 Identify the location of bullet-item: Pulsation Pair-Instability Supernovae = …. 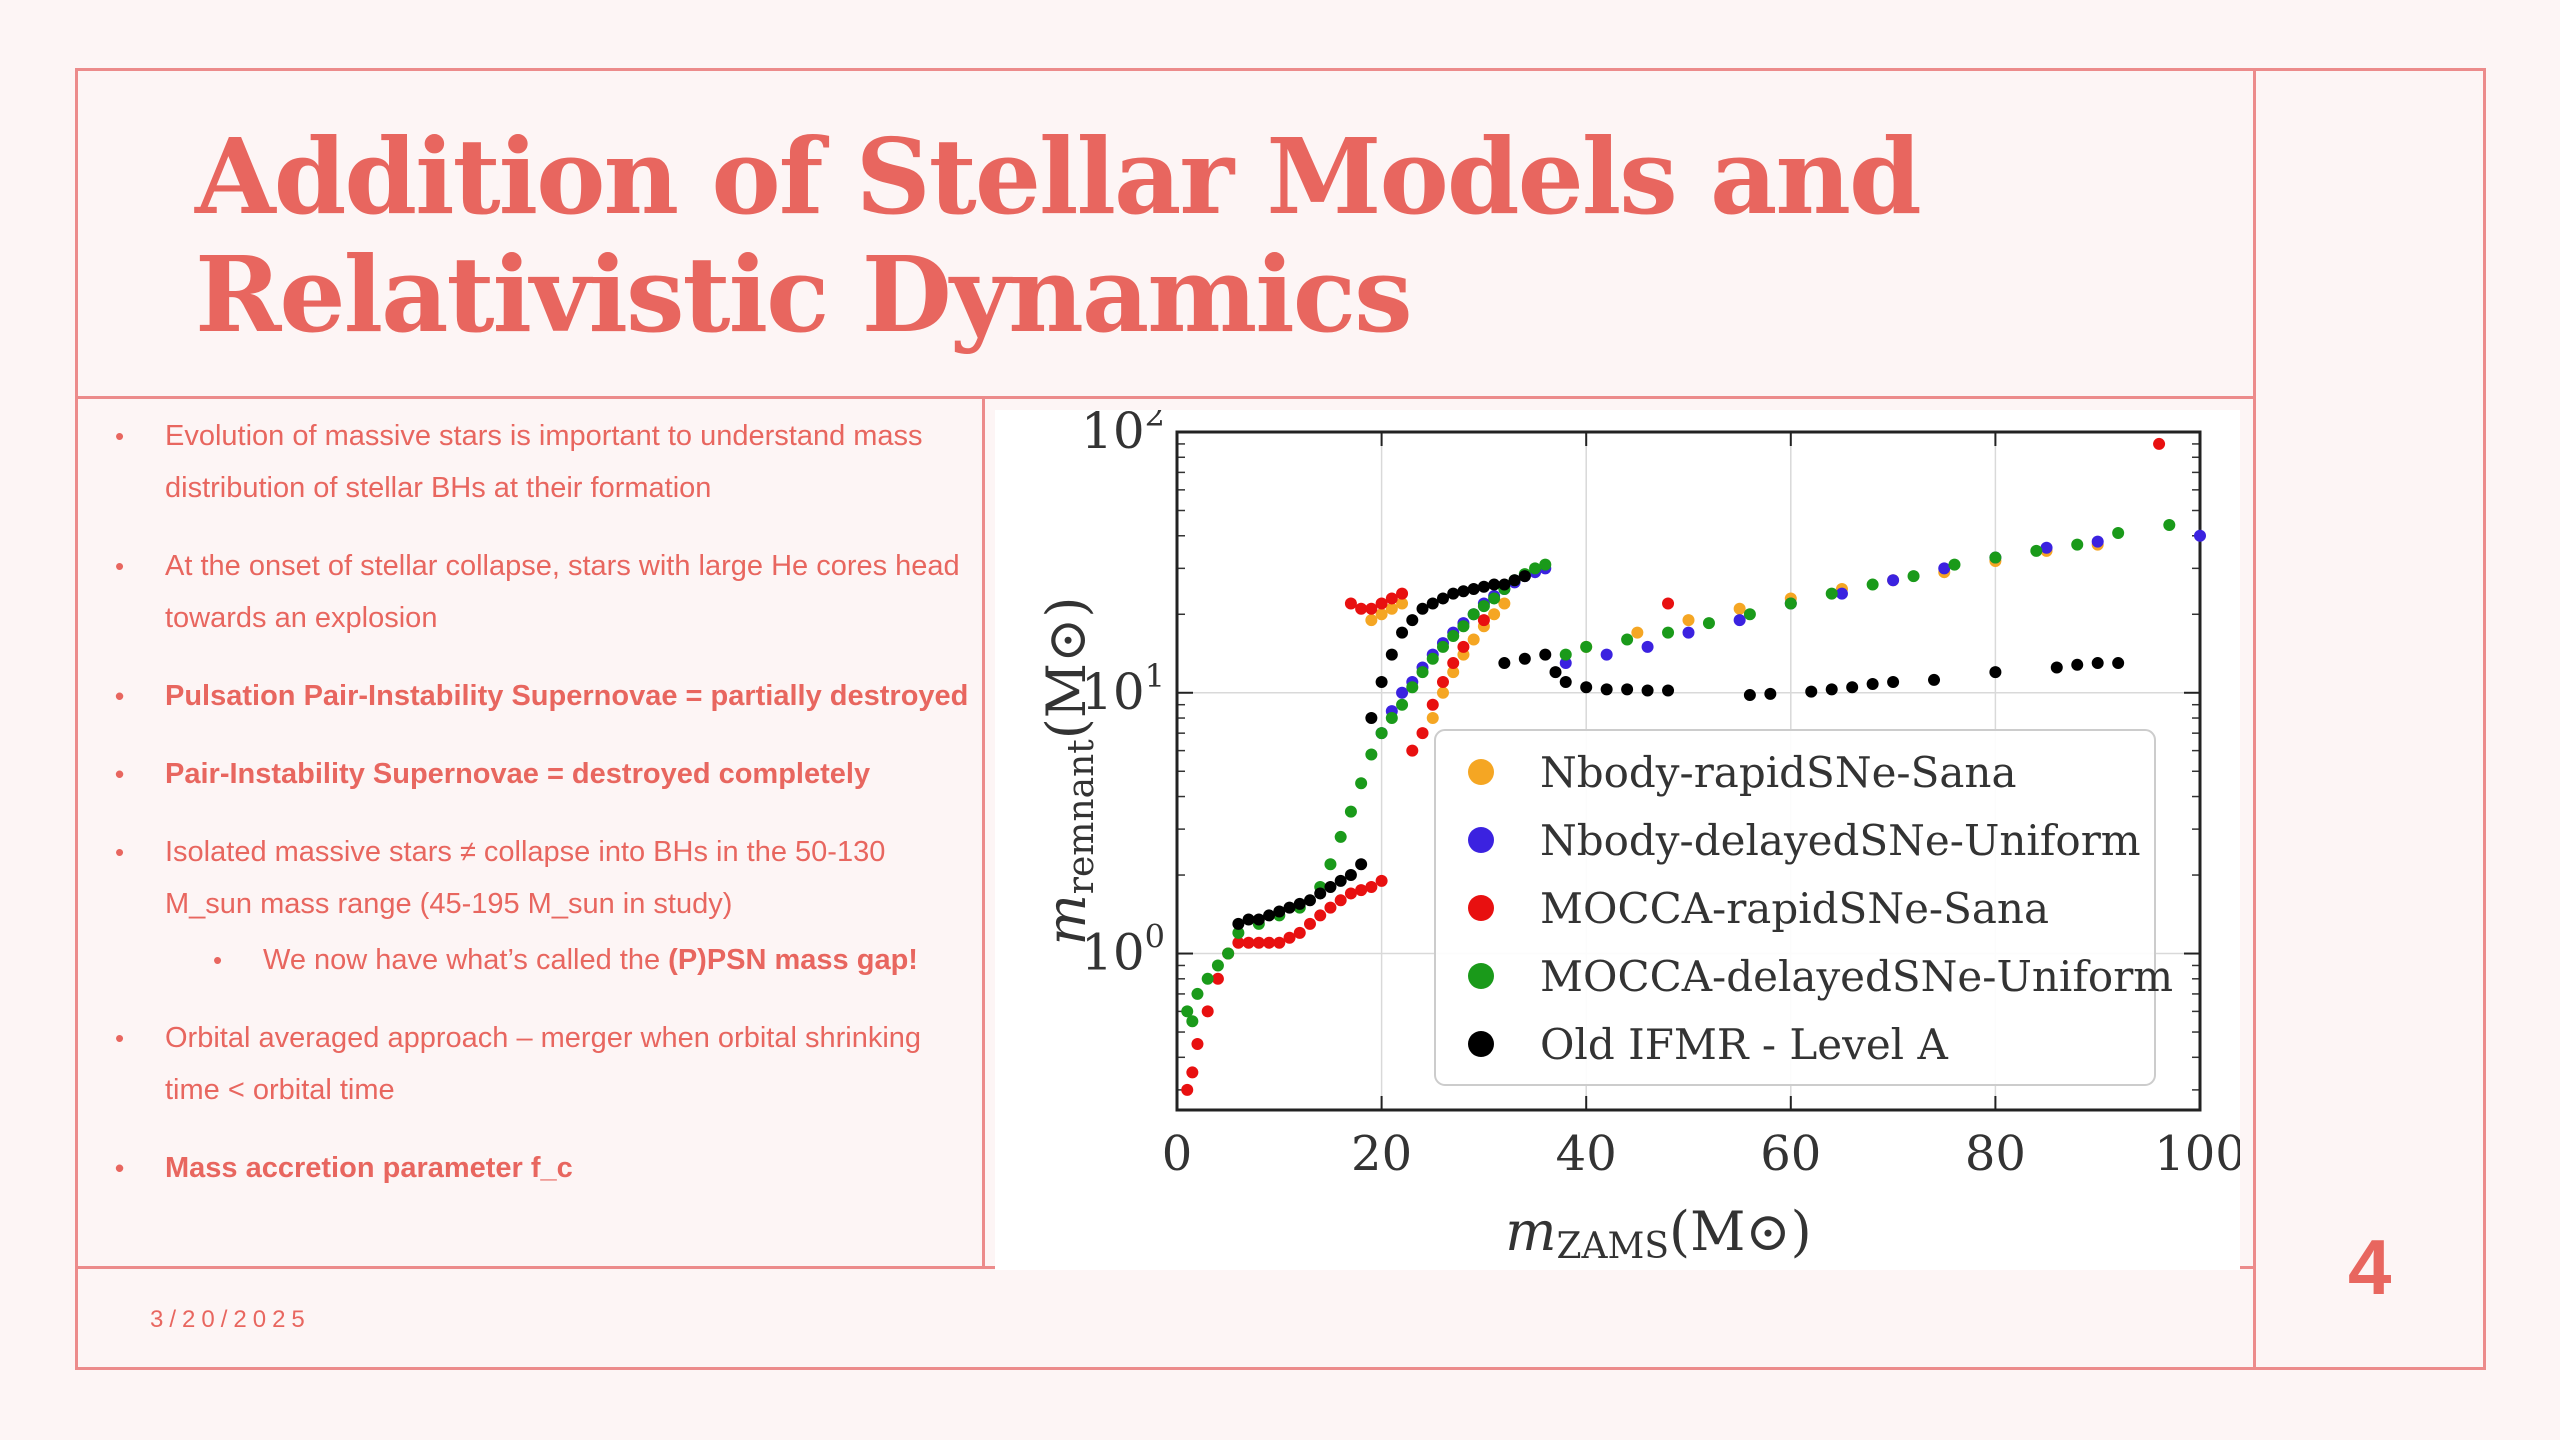
(545, 696).